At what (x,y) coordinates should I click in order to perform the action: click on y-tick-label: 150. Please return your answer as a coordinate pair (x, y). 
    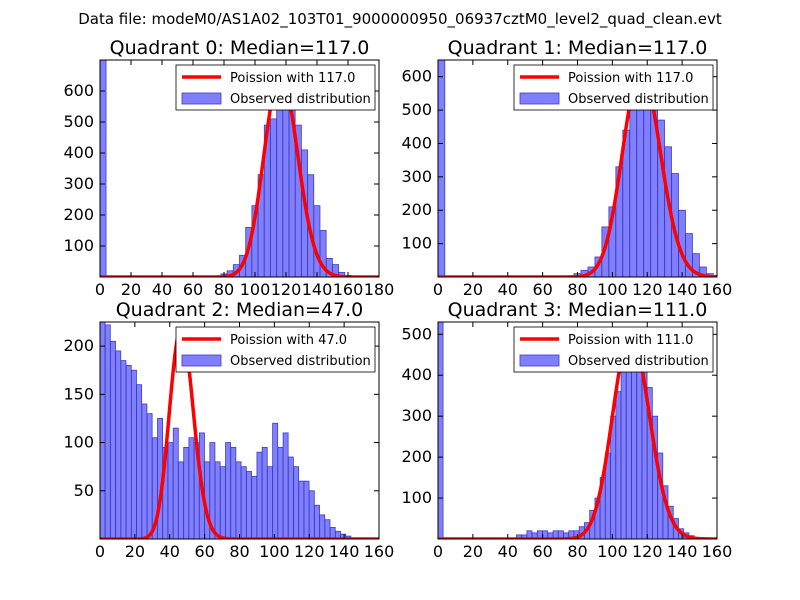
    Looking at the image, I should click on (78, 393).